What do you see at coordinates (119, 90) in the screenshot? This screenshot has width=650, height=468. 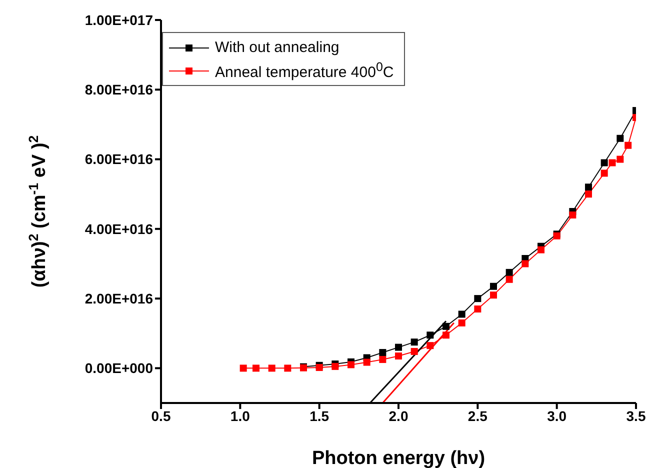 I see `y-tick-label: 8.00E+016` at bounding box center [119, 90].